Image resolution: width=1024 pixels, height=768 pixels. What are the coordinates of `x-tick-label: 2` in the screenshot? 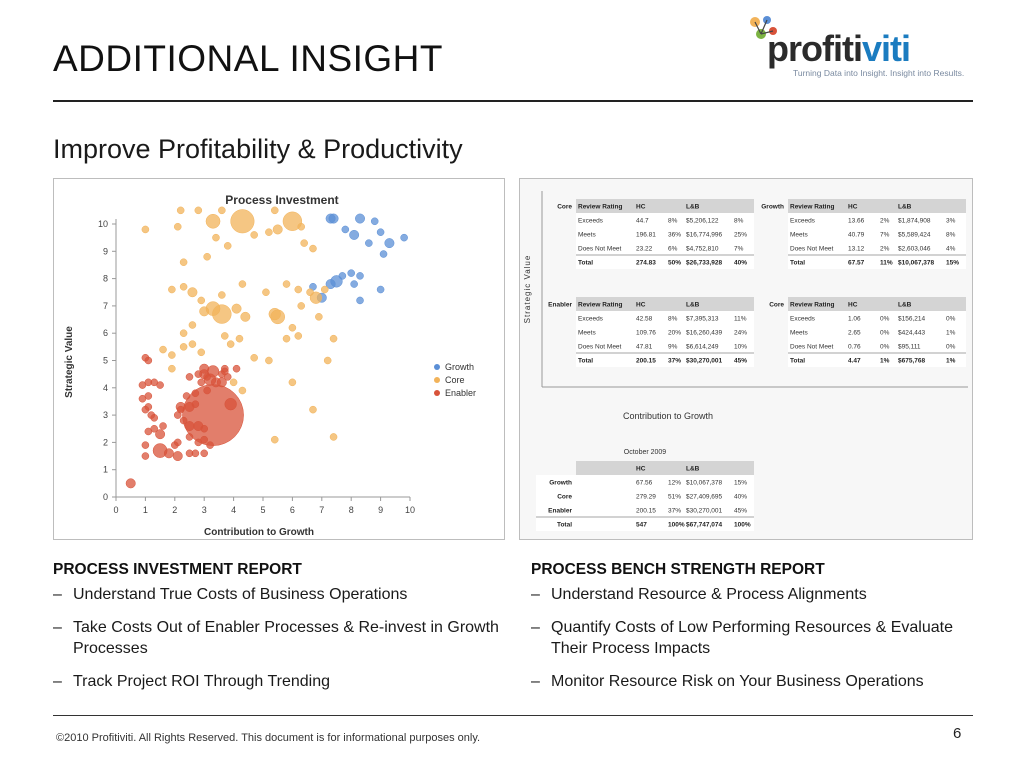 It's located at (174, 510).